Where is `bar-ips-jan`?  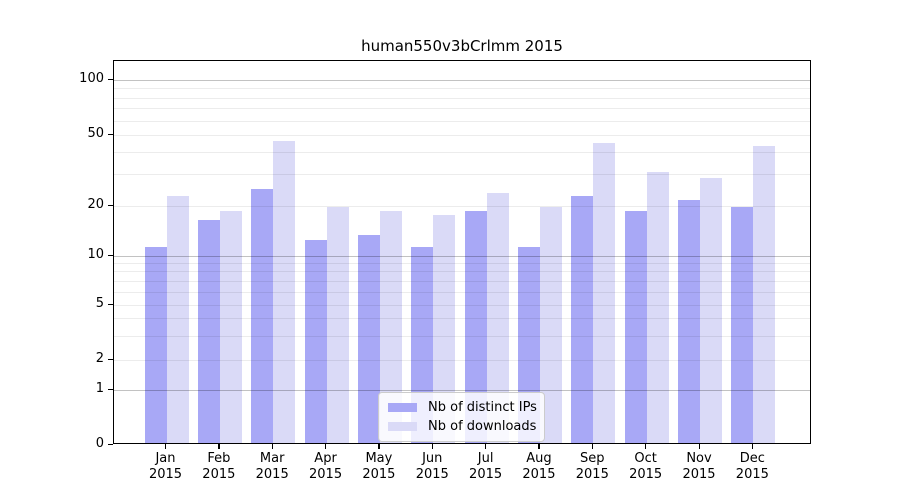 bar-ips-jan is located at coordinates (155, 344).